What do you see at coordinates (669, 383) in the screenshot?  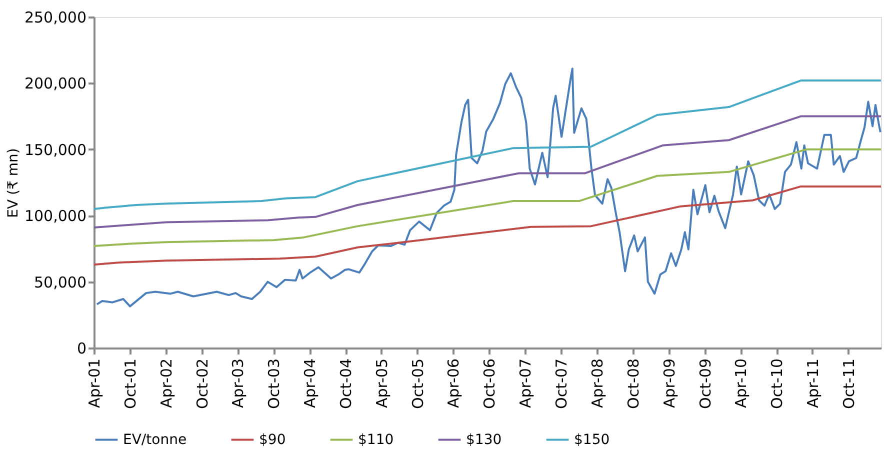 I see `x-tick-label: Apr-09` at bounding box center [669, 383].